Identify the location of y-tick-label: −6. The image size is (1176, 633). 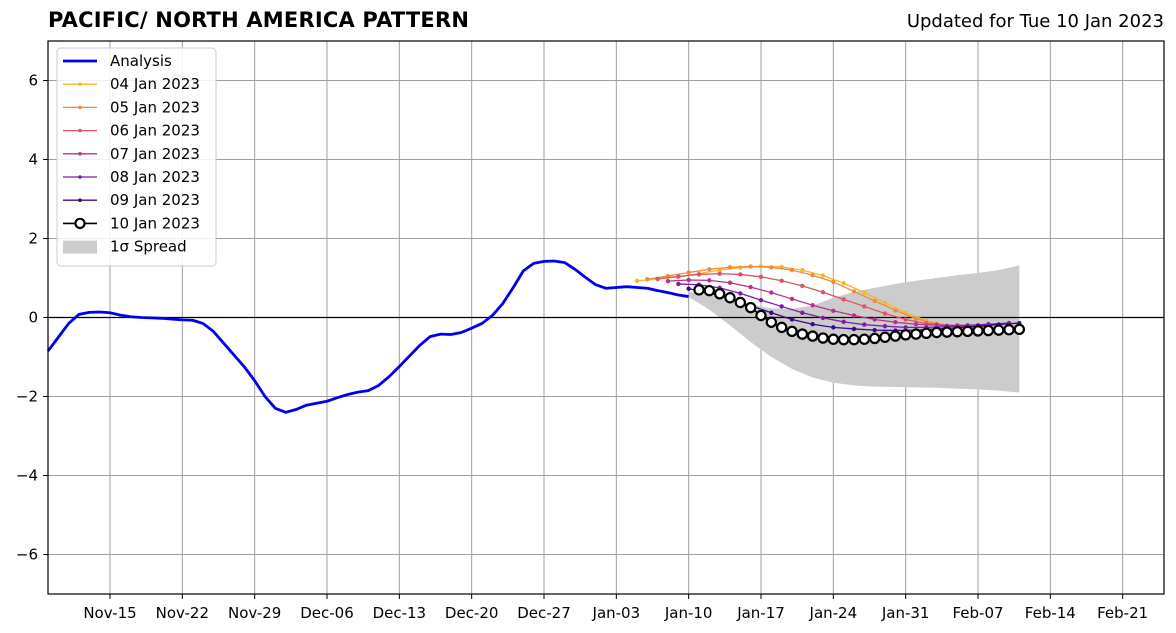
(27, 555).